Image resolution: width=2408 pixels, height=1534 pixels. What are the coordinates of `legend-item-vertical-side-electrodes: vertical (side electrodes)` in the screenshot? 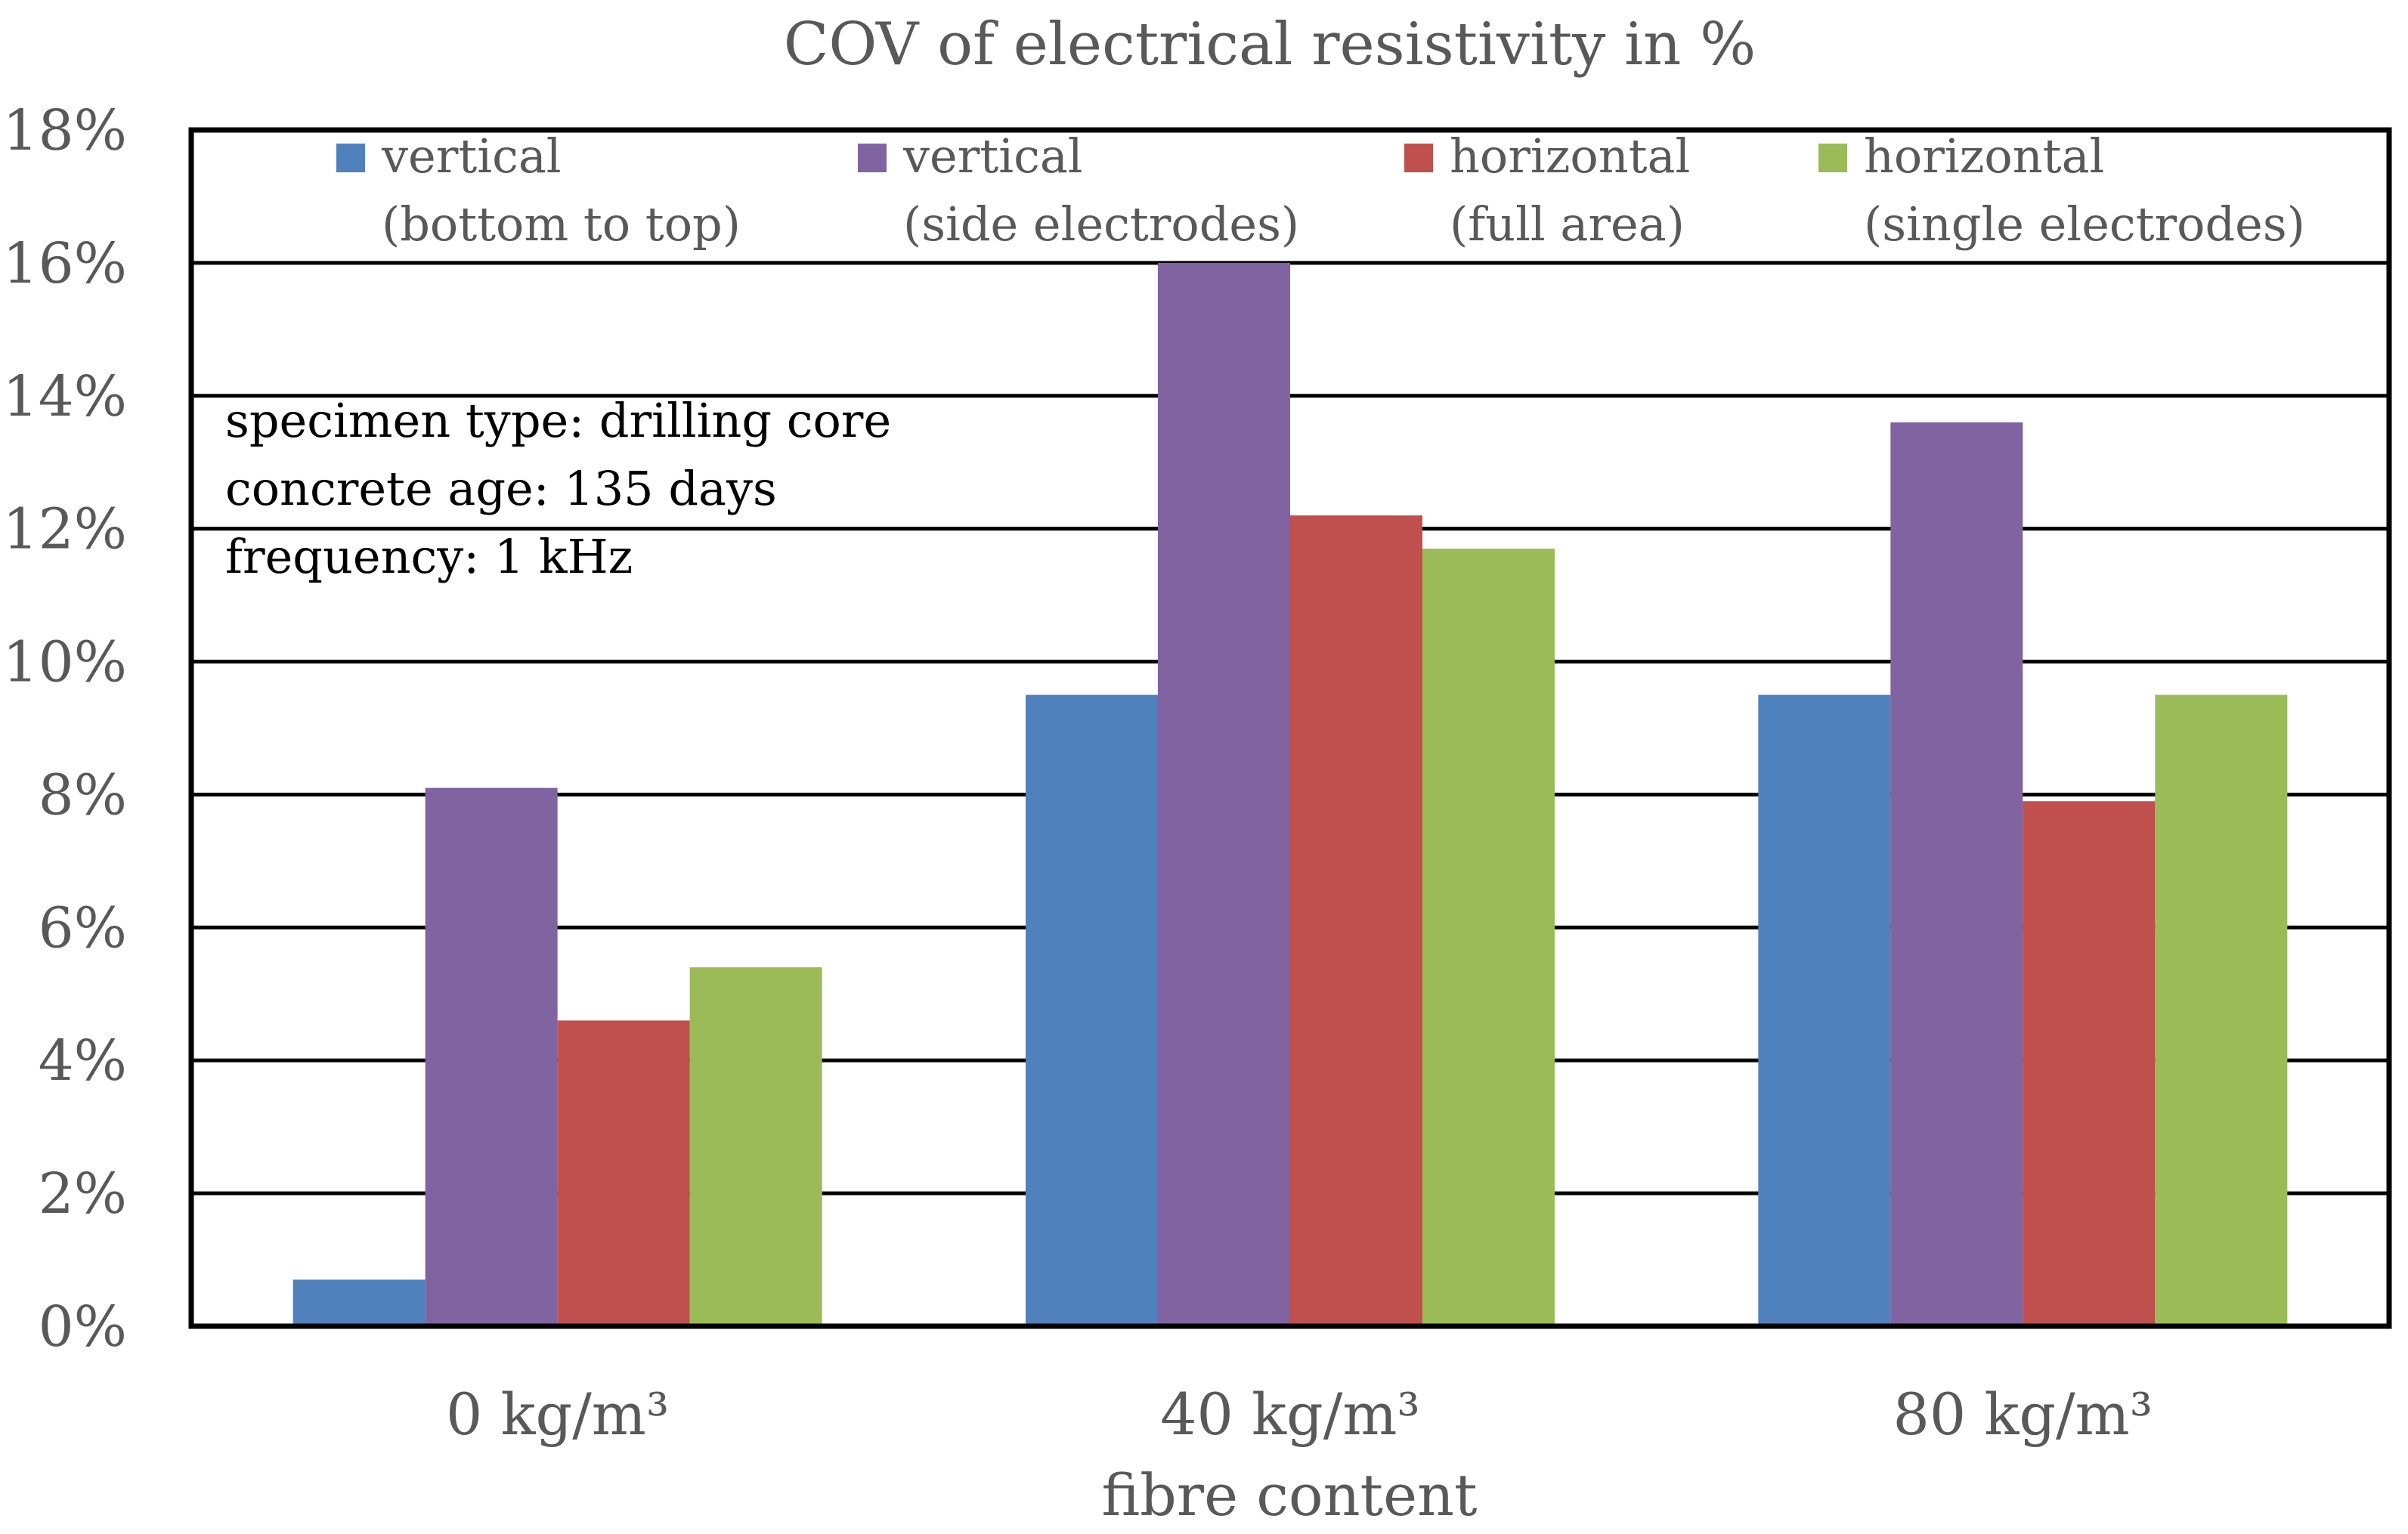 It's located at (1078, 190).